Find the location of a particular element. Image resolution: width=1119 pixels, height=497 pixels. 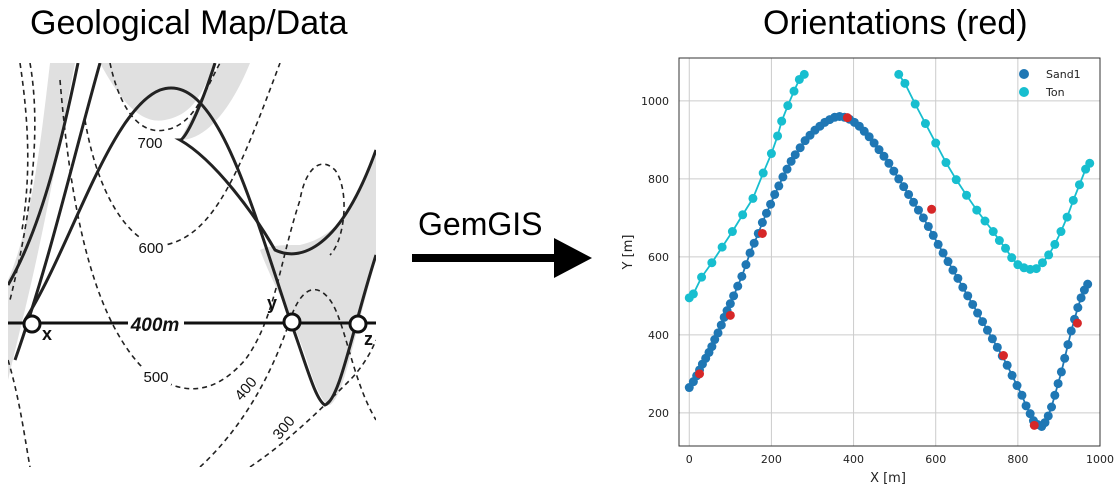

contour-misc is located at coordinates (19, 413).